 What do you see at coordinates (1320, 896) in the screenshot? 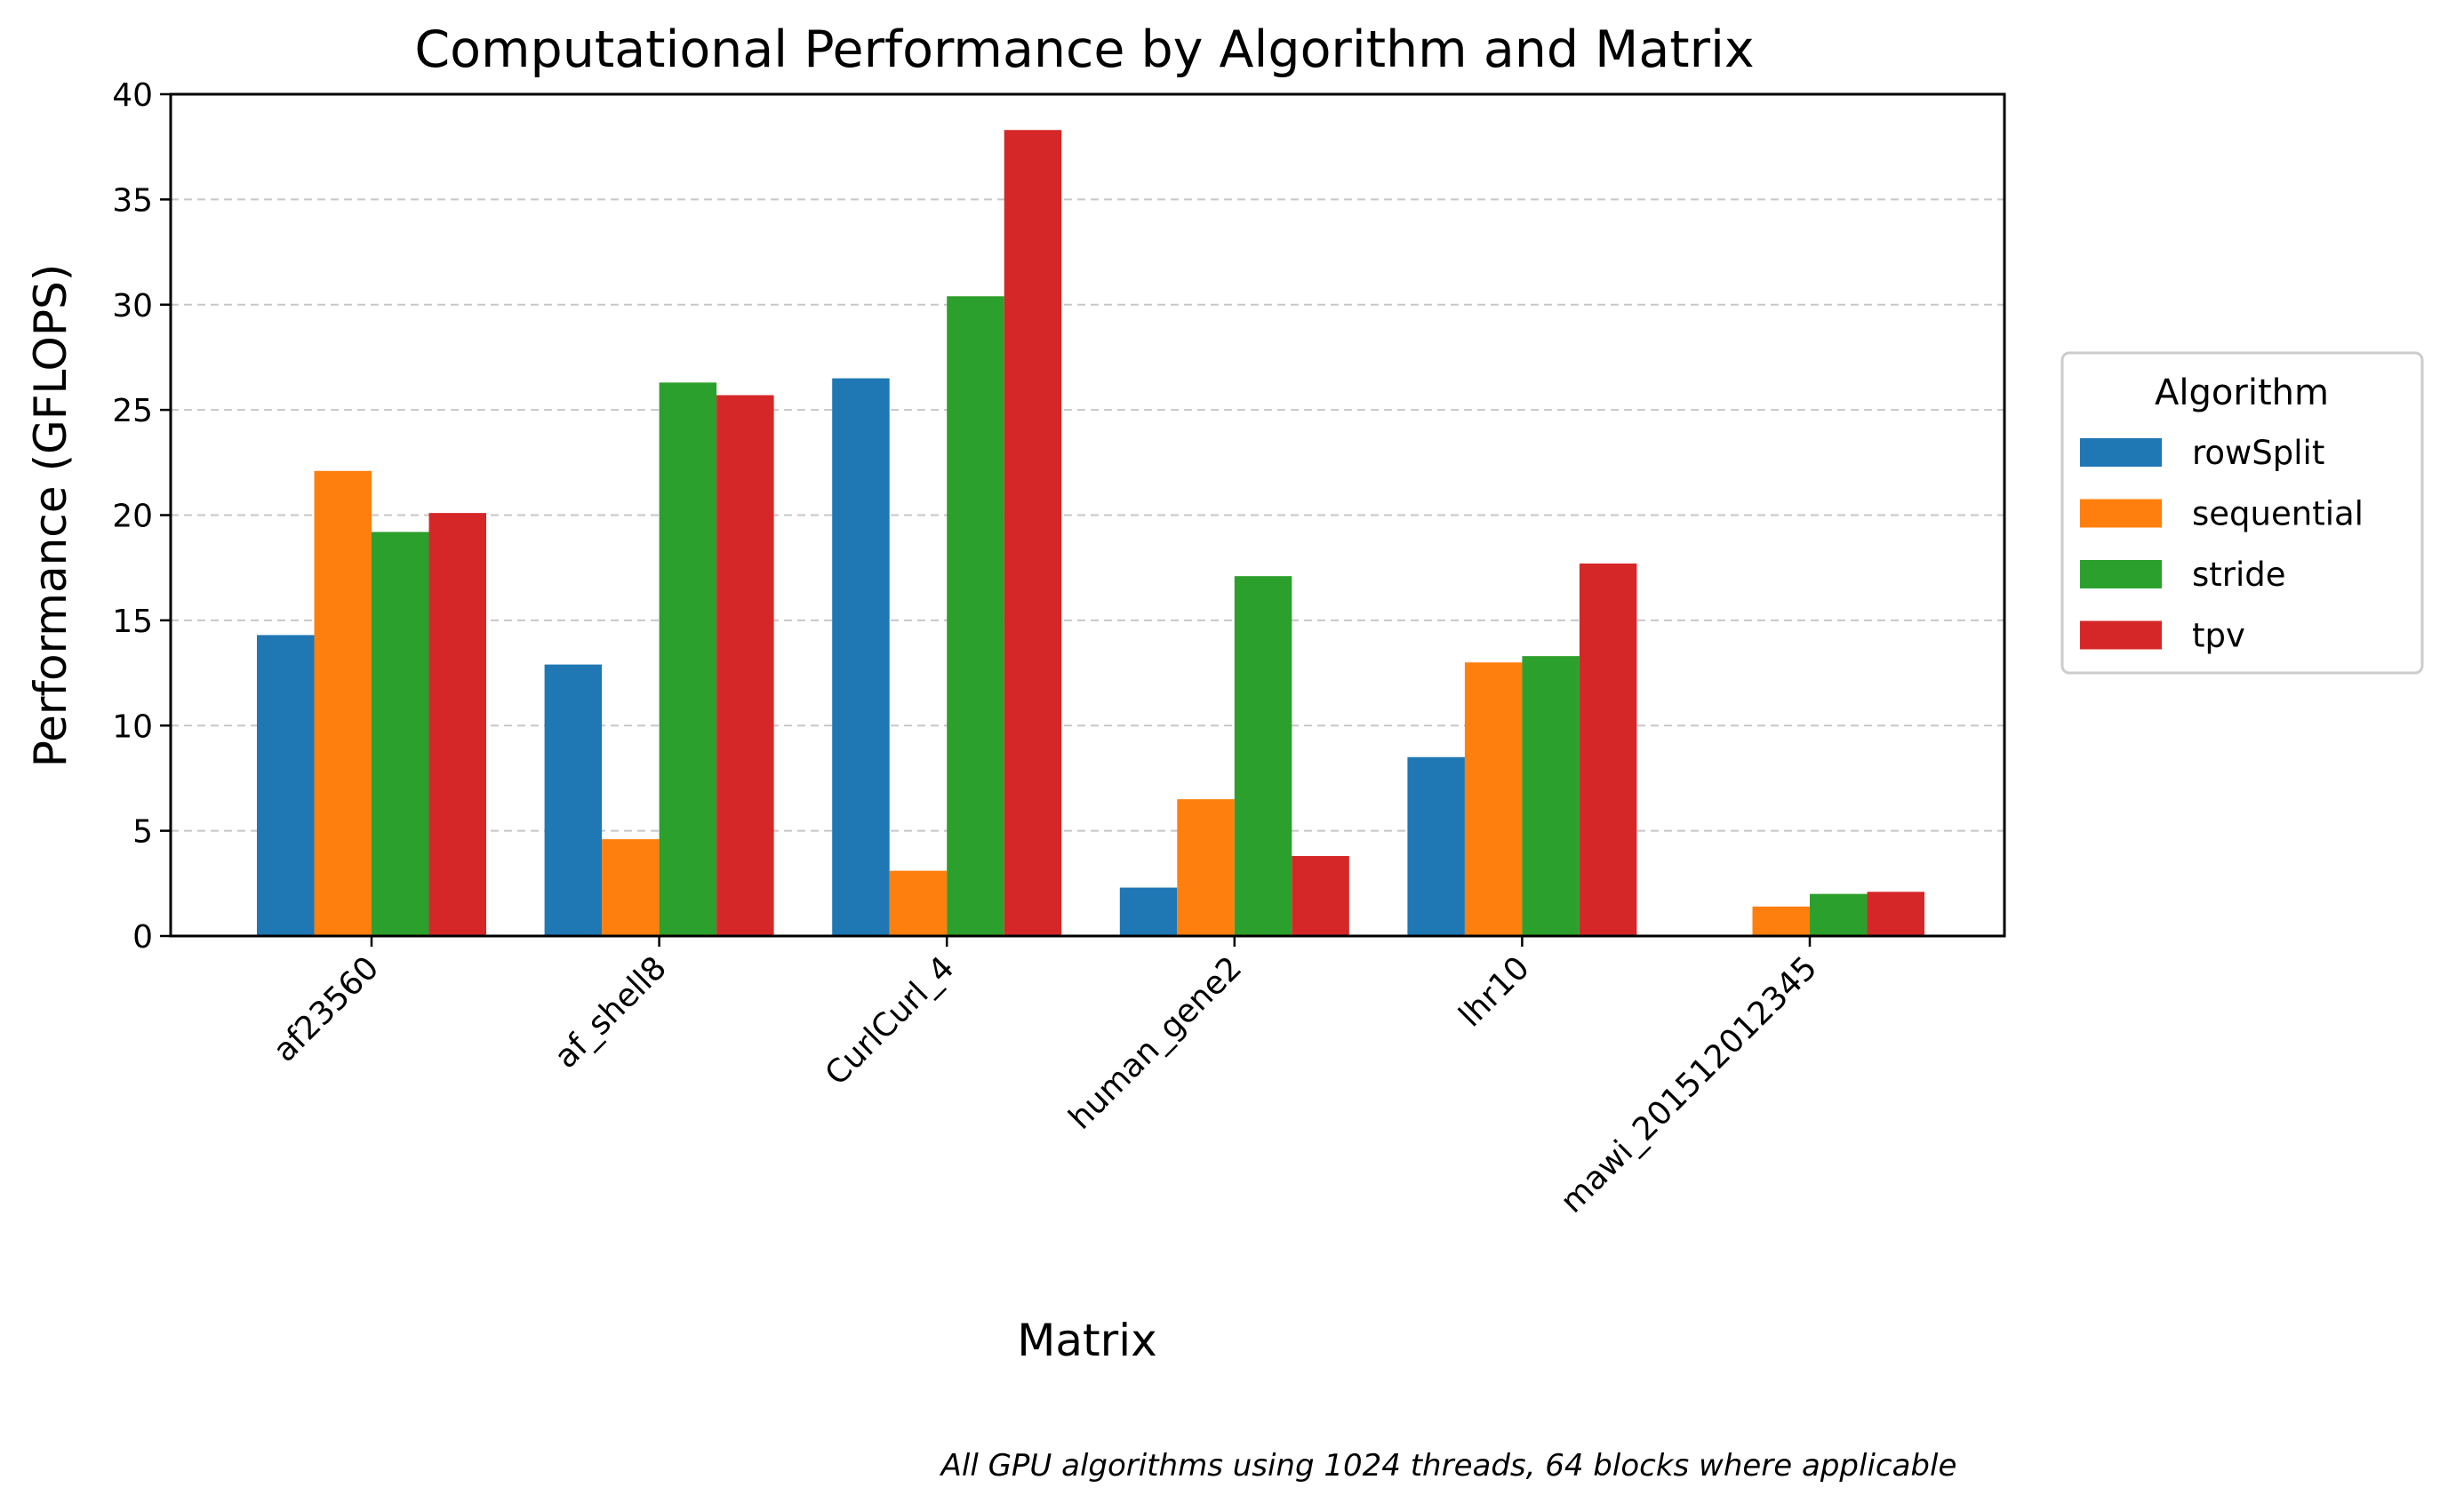
I see `bar-tpv-human_gene2` at bounding box center [1320, 896].